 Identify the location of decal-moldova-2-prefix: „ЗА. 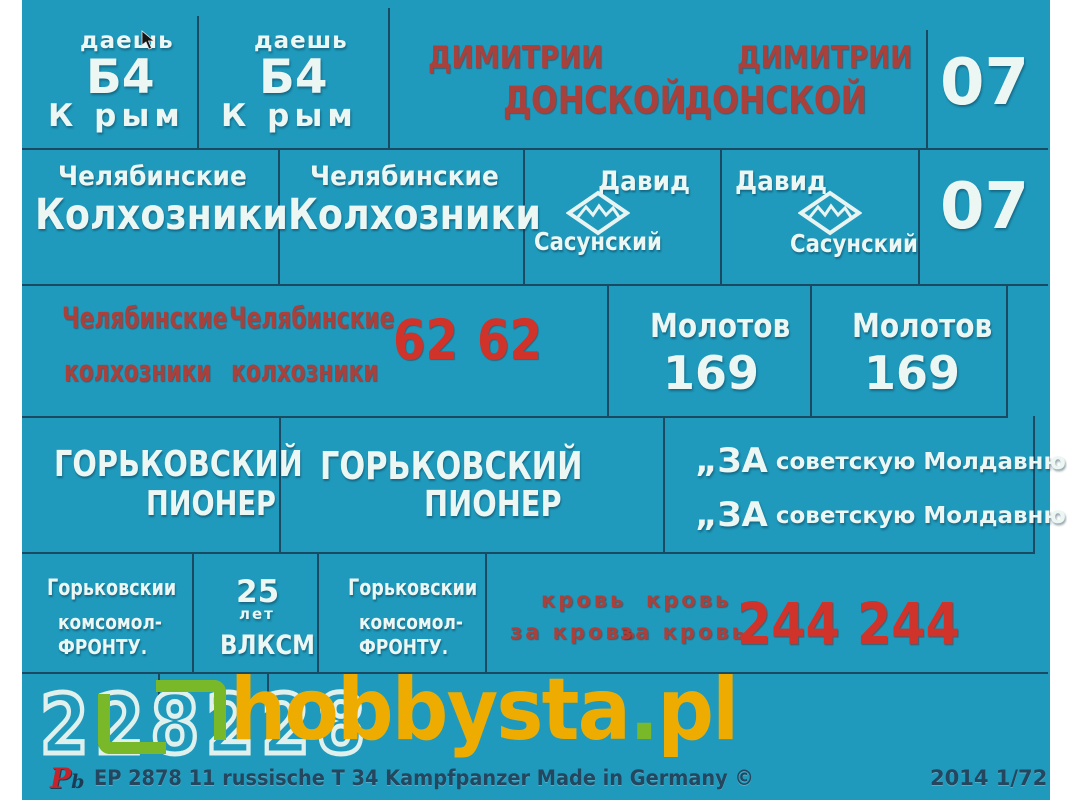
(731, 515).